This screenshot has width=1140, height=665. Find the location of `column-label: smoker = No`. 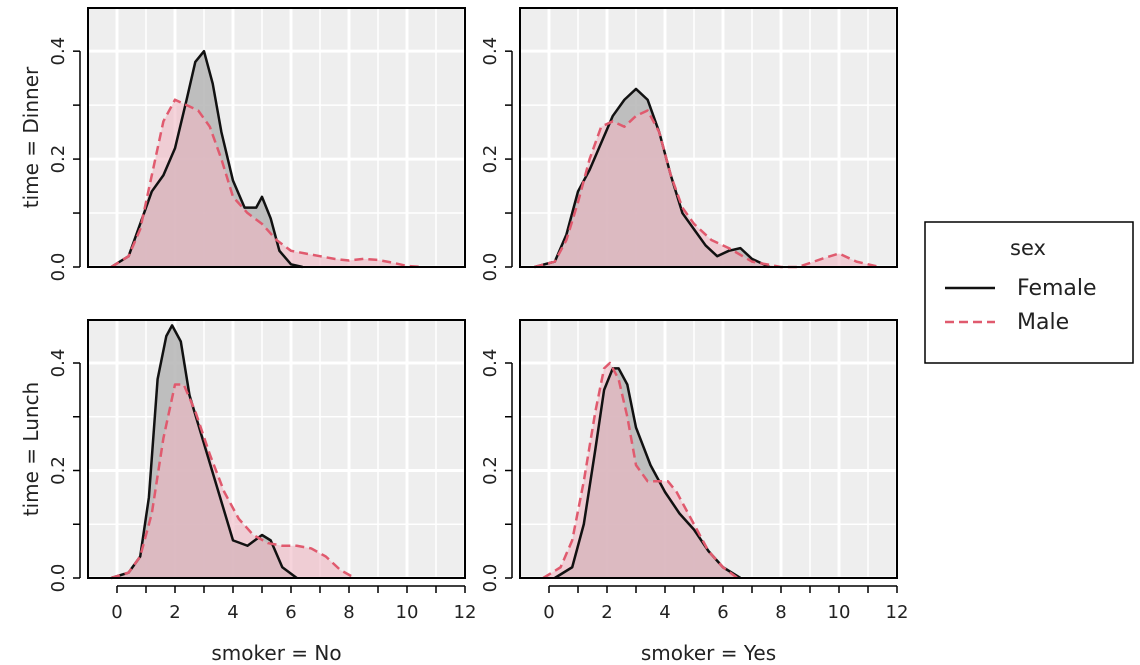

column-label: smoker = No is located at coordinates (276, 653).